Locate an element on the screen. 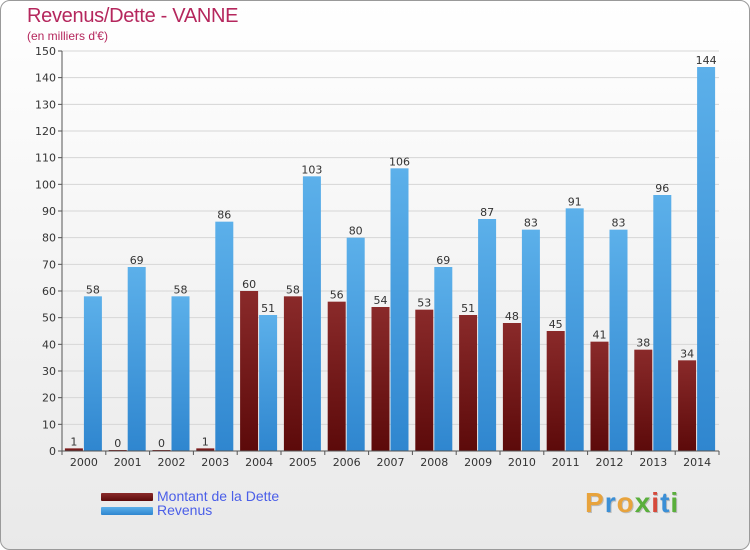  x-tick-label: 2007 is located at coordinates (391, 462).